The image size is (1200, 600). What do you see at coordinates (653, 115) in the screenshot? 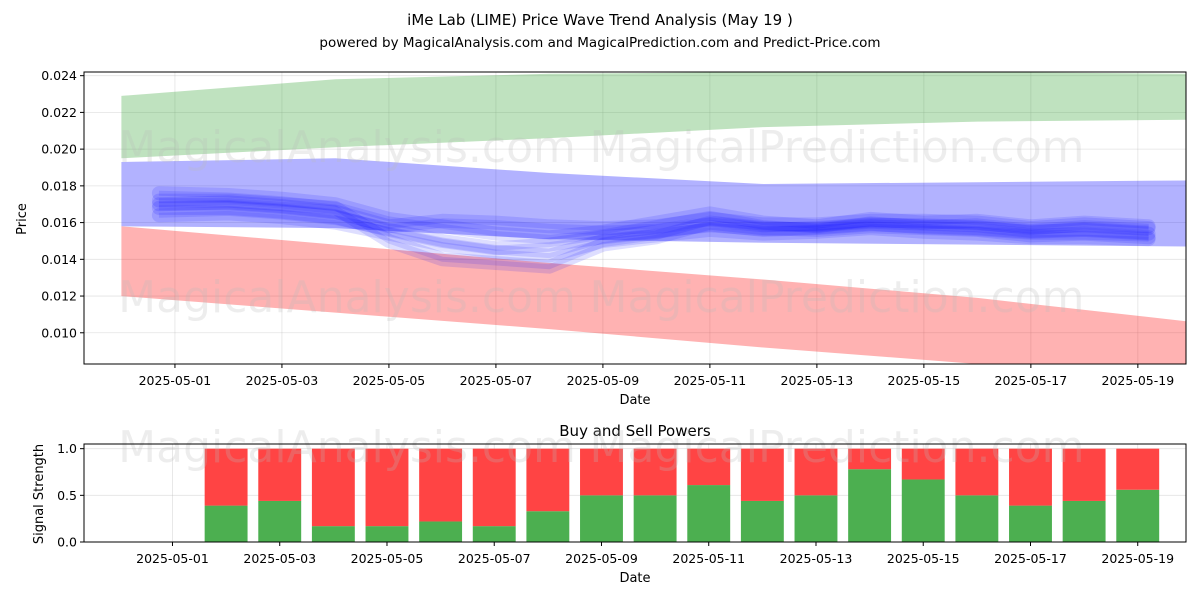
I see `green-band` at bounding box center [653, 115].